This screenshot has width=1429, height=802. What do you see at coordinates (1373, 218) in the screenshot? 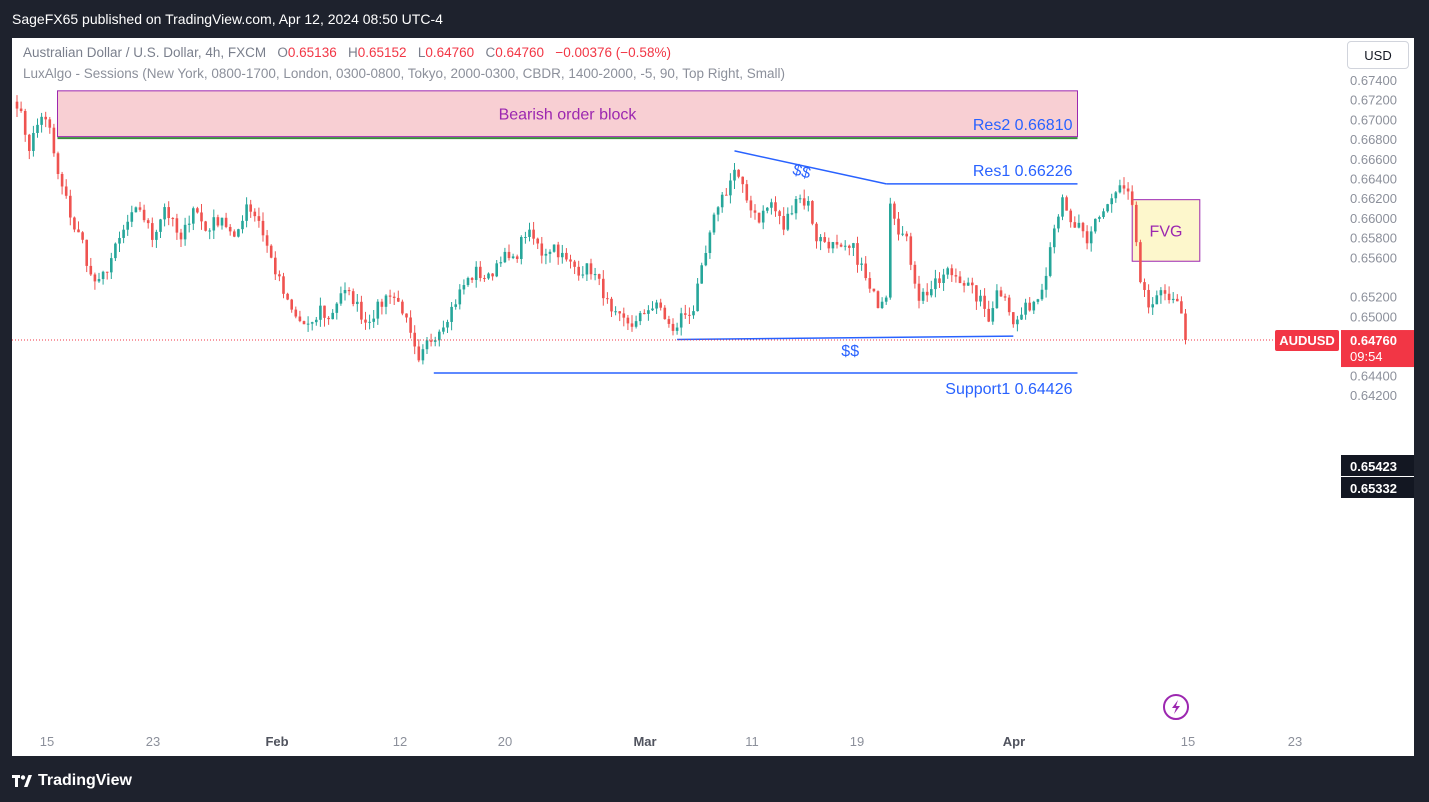
I see `price-tick-label: 0.66000` at bounding box center [1373, 218].